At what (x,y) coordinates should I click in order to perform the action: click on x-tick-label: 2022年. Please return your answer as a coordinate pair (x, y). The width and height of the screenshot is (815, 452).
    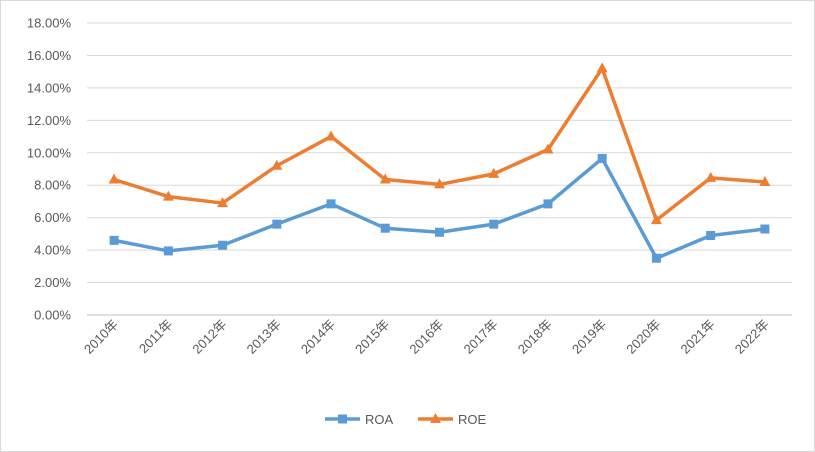
    Looking at the image, I should click on (752, 337).